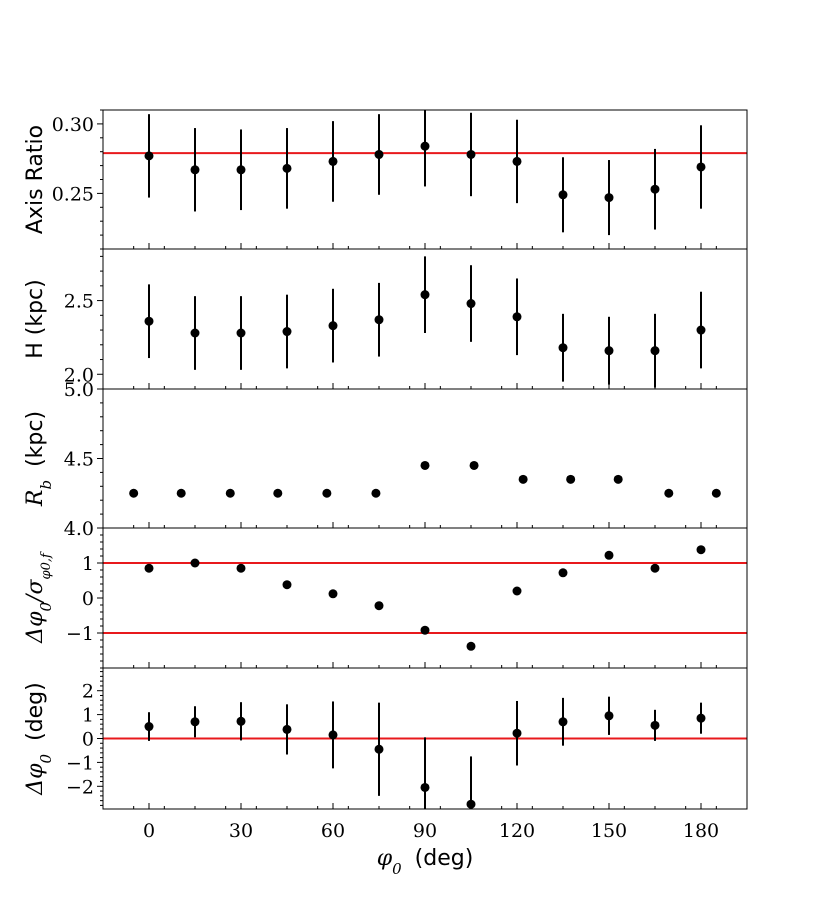 The height and width of the screenshot is (923, 830). Describe the element at coordinates (39, 597) in the screenshot. I see `y-axis-label: Δφ0/σφ0,f` at that location.